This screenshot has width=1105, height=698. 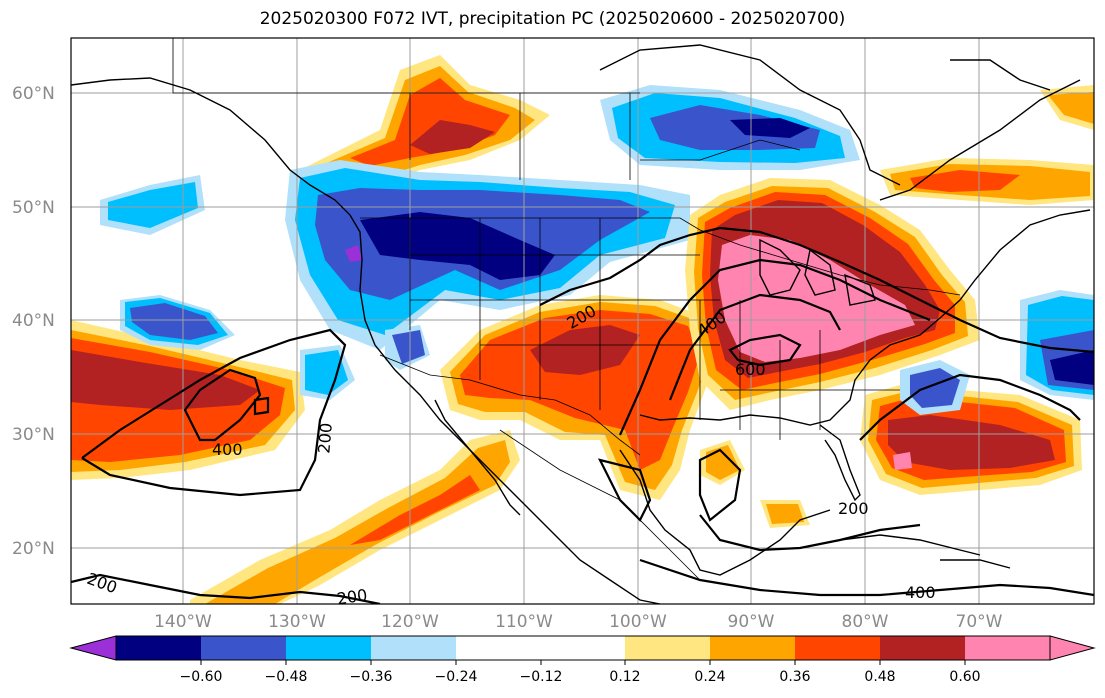 I want to click on lon-label-120w: 120°W, so click(x=410, y=622).